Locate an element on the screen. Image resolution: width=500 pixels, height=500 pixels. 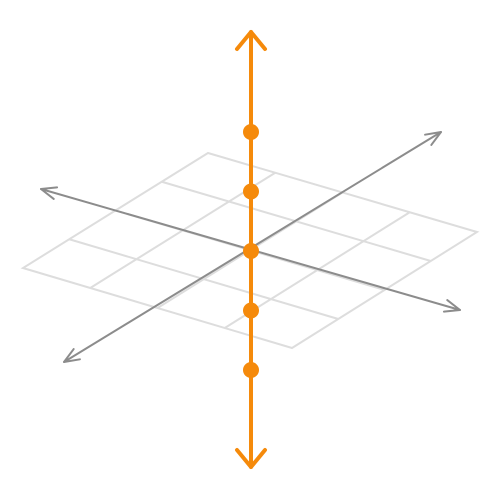
vertical-axis-arrow-top is located at coordinates (251, 40).